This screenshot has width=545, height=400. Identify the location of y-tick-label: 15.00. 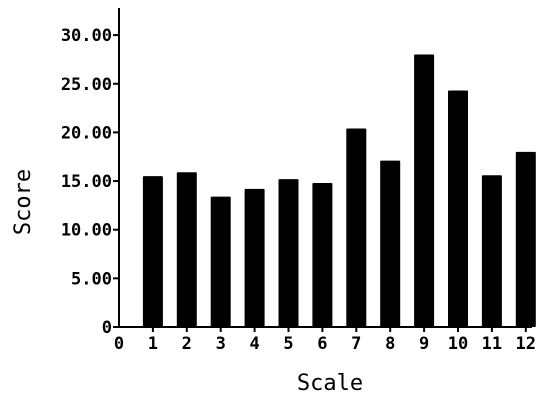
(86, 182).